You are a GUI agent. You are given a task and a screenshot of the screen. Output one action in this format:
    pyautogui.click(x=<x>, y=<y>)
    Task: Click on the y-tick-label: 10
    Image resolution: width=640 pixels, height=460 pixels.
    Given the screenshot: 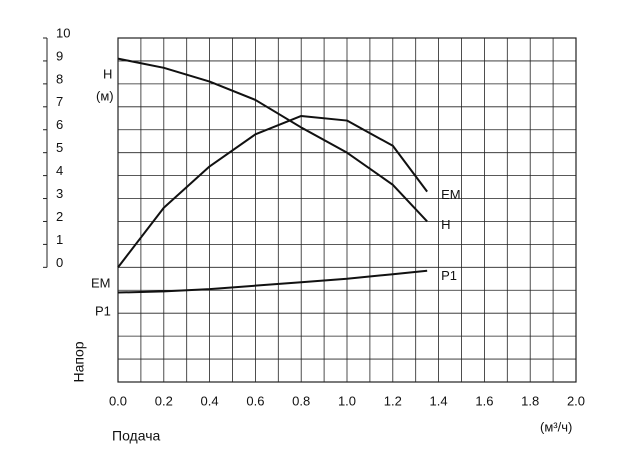 What is the action you would take?
    pyautogui.click(x=63, y=32)
    